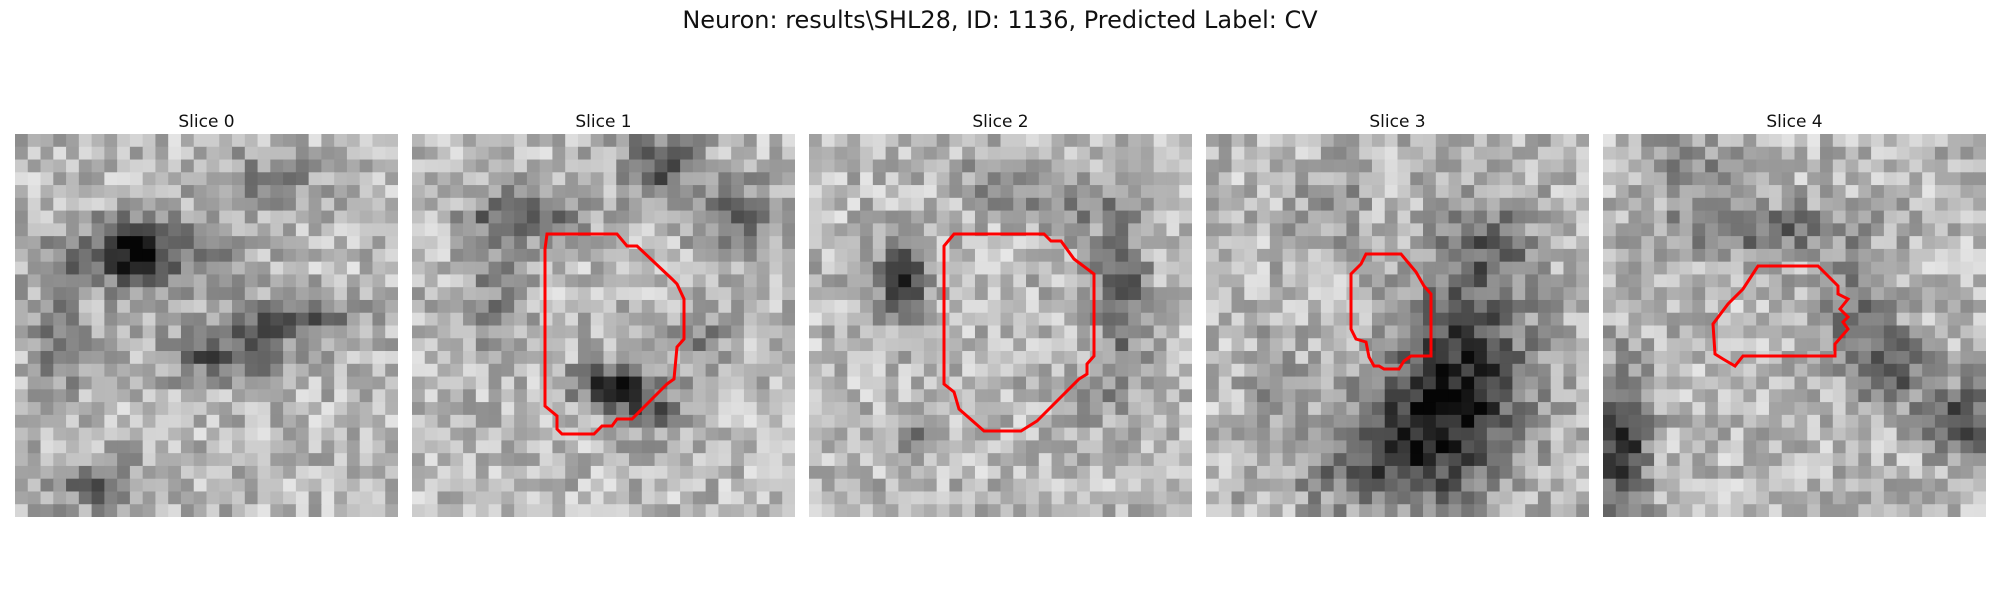 Image resolution: width=2000 pixels, height=600 pixels. I want to click on slice-panel-2: Slice 2, so click(1000, 313).